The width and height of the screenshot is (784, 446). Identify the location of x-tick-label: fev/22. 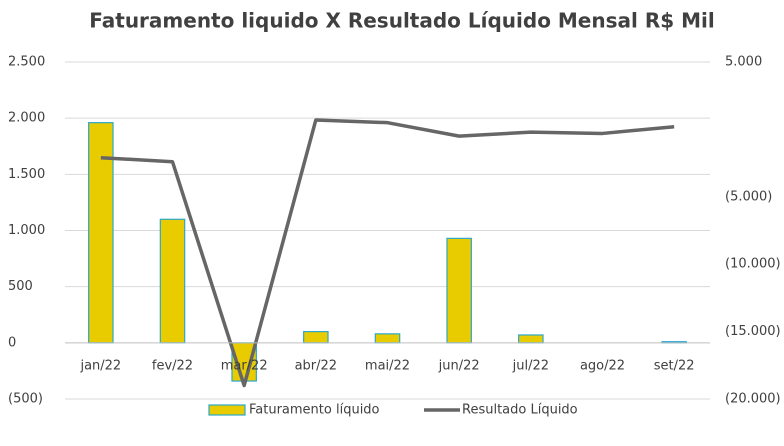
(172, 366).